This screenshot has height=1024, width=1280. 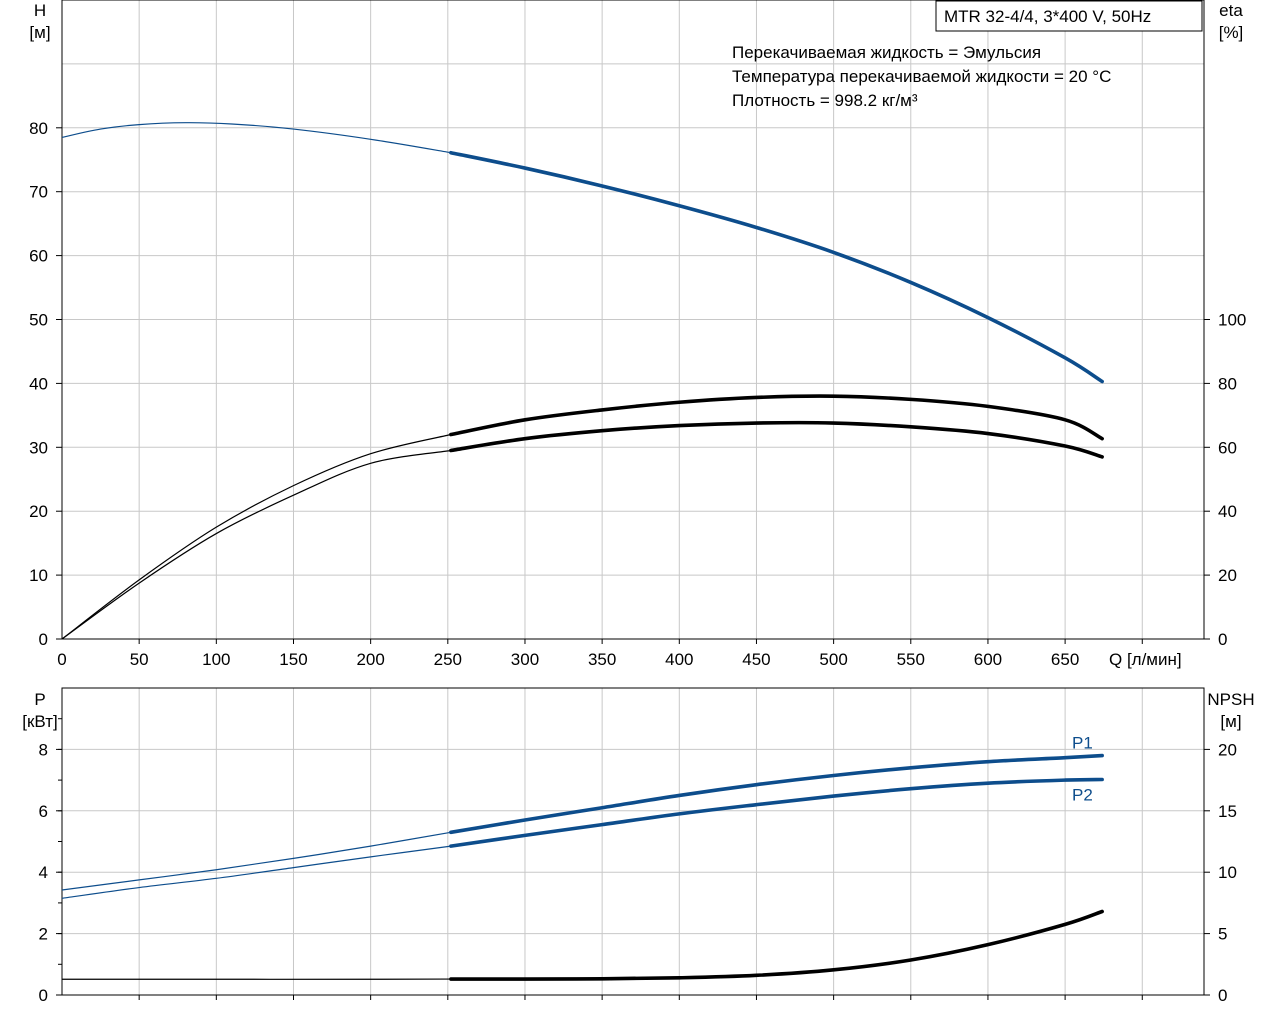 What do you see at coordinates (1047, 16) in the screenshot?
I see `chart-title: MTR 32-4/4, 3*400 V, 50Hz` at bounding box center [1047, 16].